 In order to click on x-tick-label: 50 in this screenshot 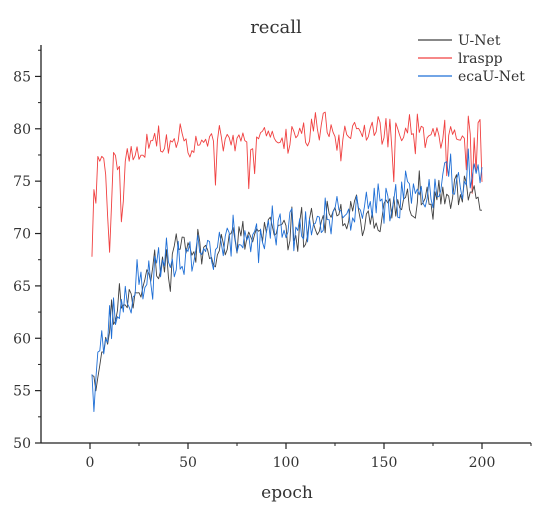, I will do `click(188, 463)`.